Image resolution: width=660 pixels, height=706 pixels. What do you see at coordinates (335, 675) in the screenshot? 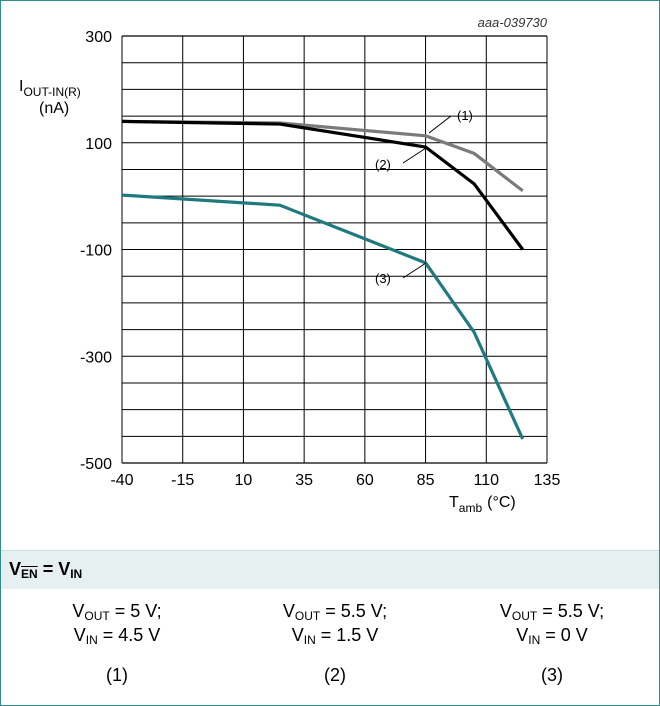
I see `condition-index: (2)` at bounding box center [335, 675].